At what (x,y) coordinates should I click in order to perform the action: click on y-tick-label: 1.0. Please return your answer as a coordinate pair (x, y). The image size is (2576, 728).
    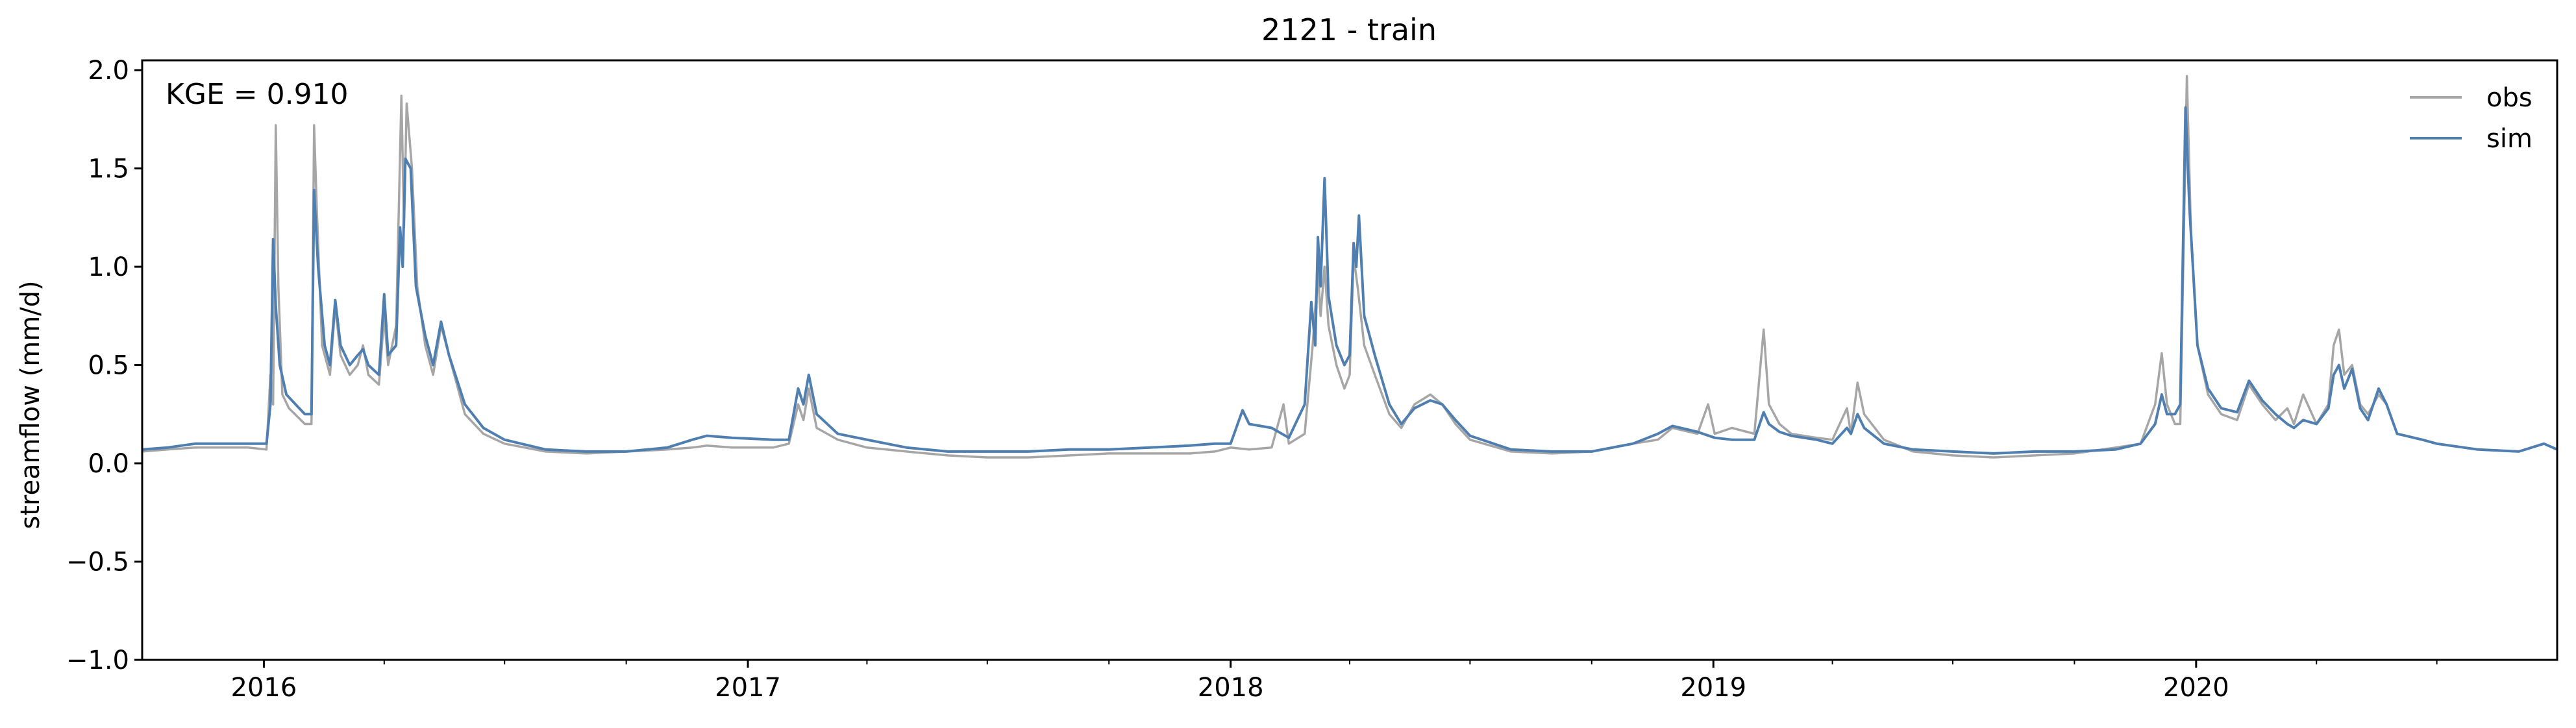
    Looking at the image, I should click on (108, 267).